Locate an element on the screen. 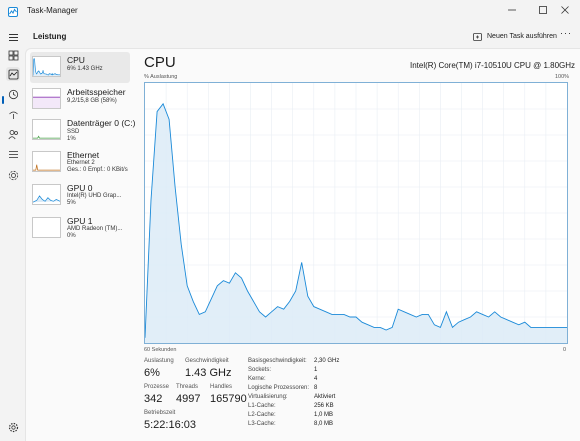 The image size is (580, 441). resource-name: Arbeitsspeicher is located at coordinates (96, 92).